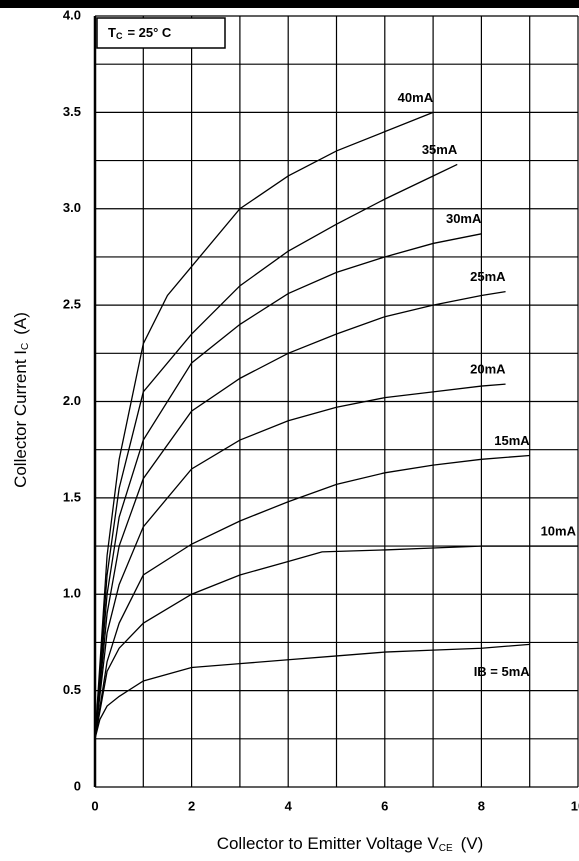  Describe the element at coordinates (25, 346) in the screenshot. I see `y-label-subscript: C` at that location.